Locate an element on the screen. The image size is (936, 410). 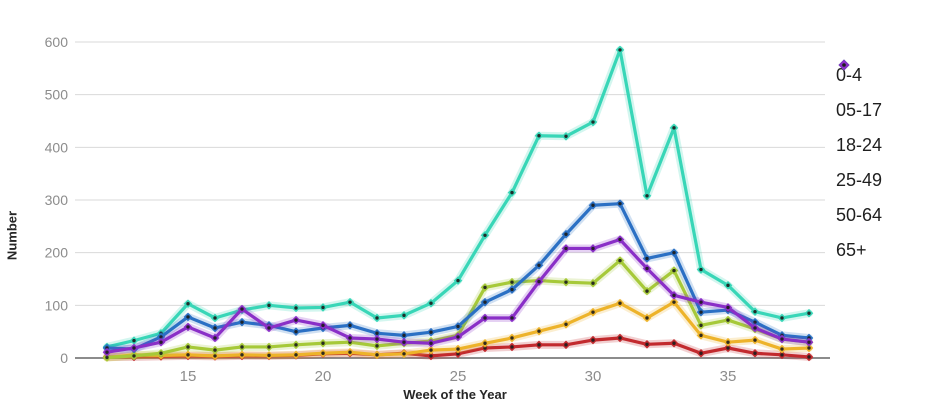
legend-label: 18-24 is located at coordinates (859, 144).